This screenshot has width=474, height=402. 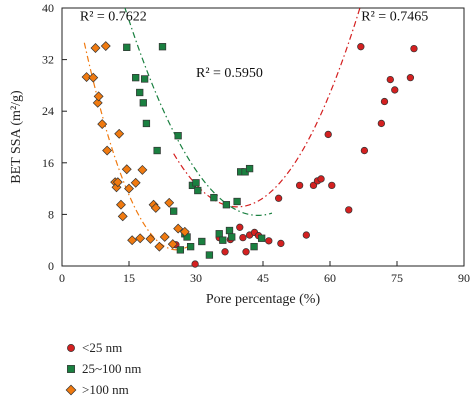 I want to click on y-tick-label: 16, so click(x=48, y=163).